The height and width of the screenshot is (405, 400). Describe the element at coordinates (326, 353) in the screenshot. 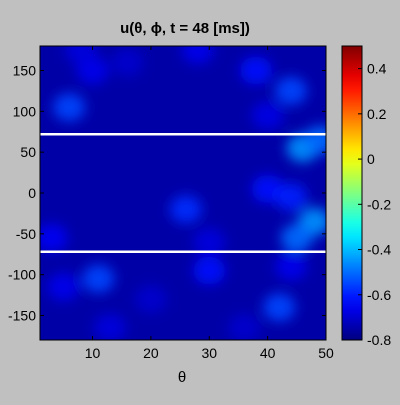

I see `x-tick-label: 50` at that location.